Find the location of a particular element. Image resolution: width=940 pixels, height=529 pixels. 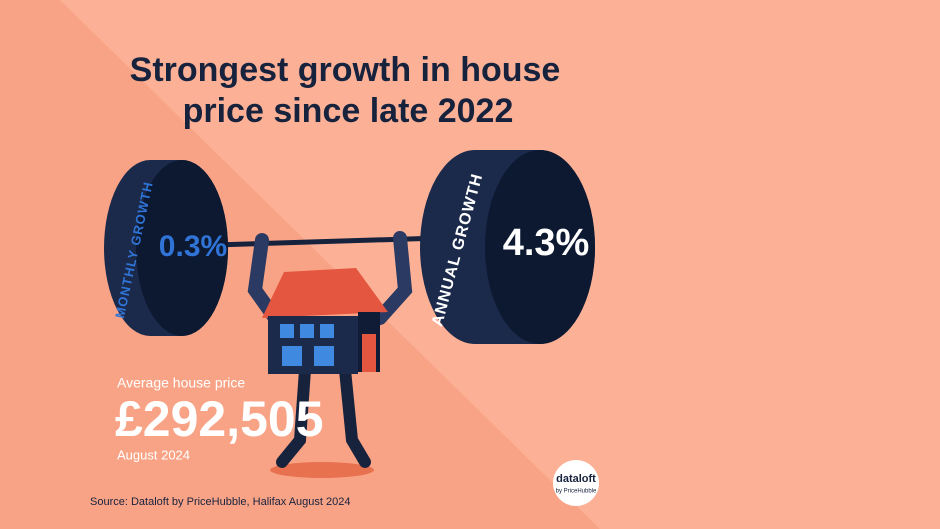

weight-value: 0.3% is located at coordinates (193, 246).